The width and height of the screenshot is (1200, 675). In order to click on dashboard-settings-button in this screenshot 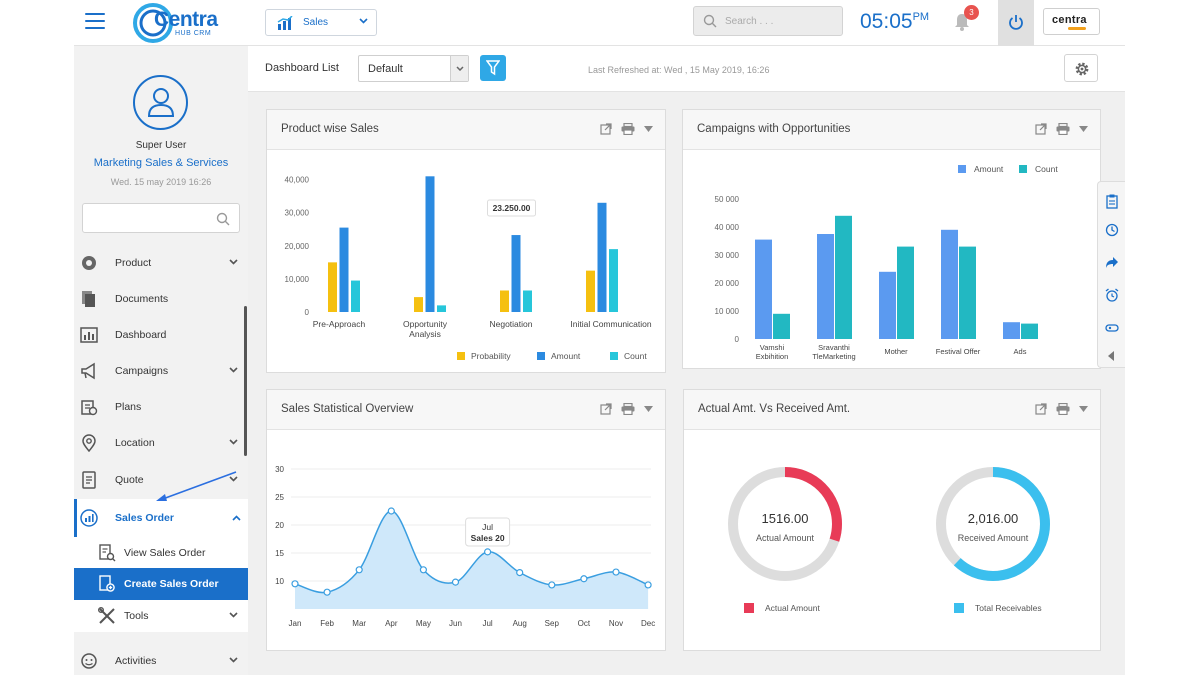, I will do `click(1081, 68)`.